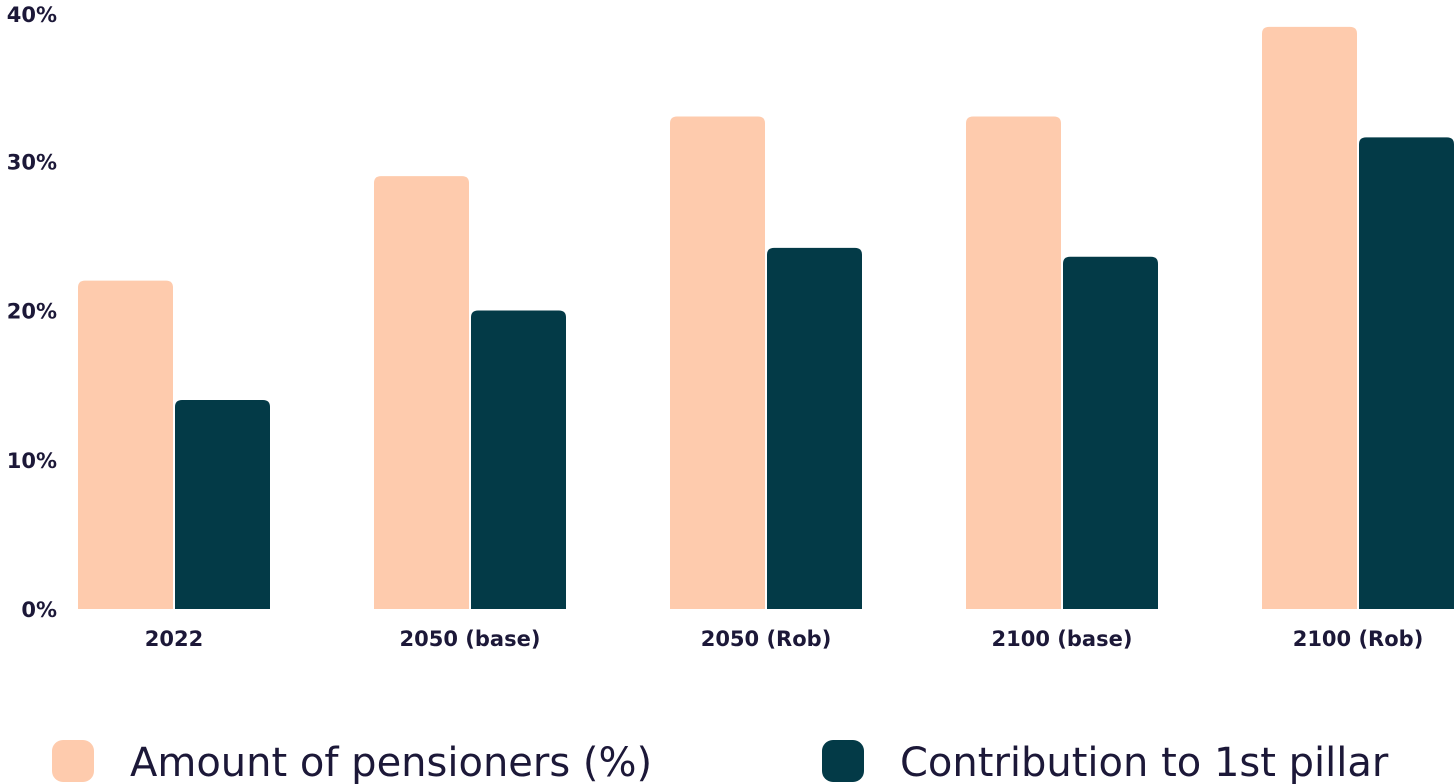 This screenshot has width=1456, height=784. Describe the element at coordinates (391, 762) in the screenshot. I see `legend-label: Amount of pensioners (%)` at that location.